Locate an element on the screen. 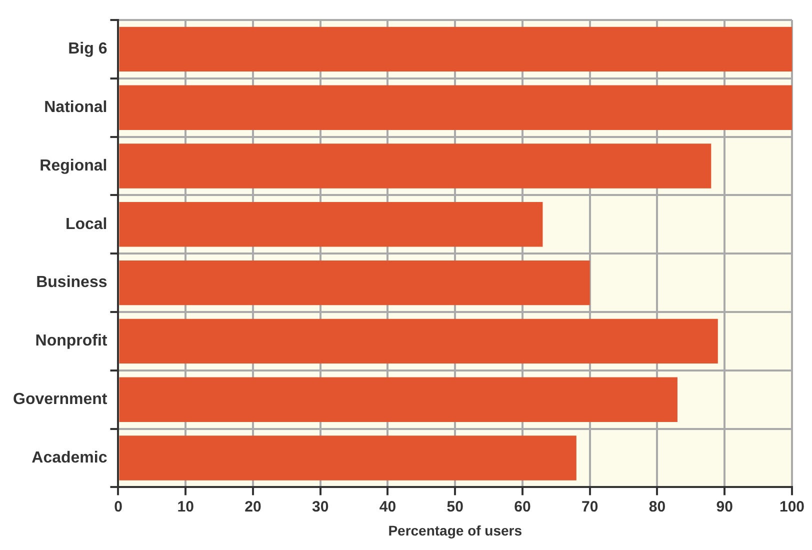 The height and width of the screenshot is (550, 812). y-tick-label: Regional is located at coordinates (74, 165).